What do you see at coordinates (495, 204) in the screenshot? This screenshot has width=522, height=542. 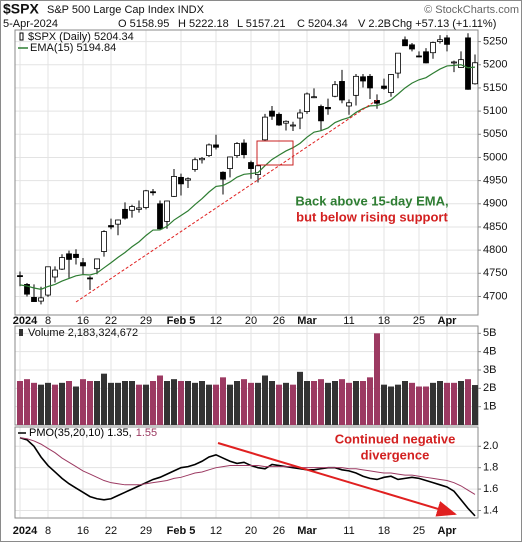 I see `y-tick-label: 4900` at bounding box center [495, 204].